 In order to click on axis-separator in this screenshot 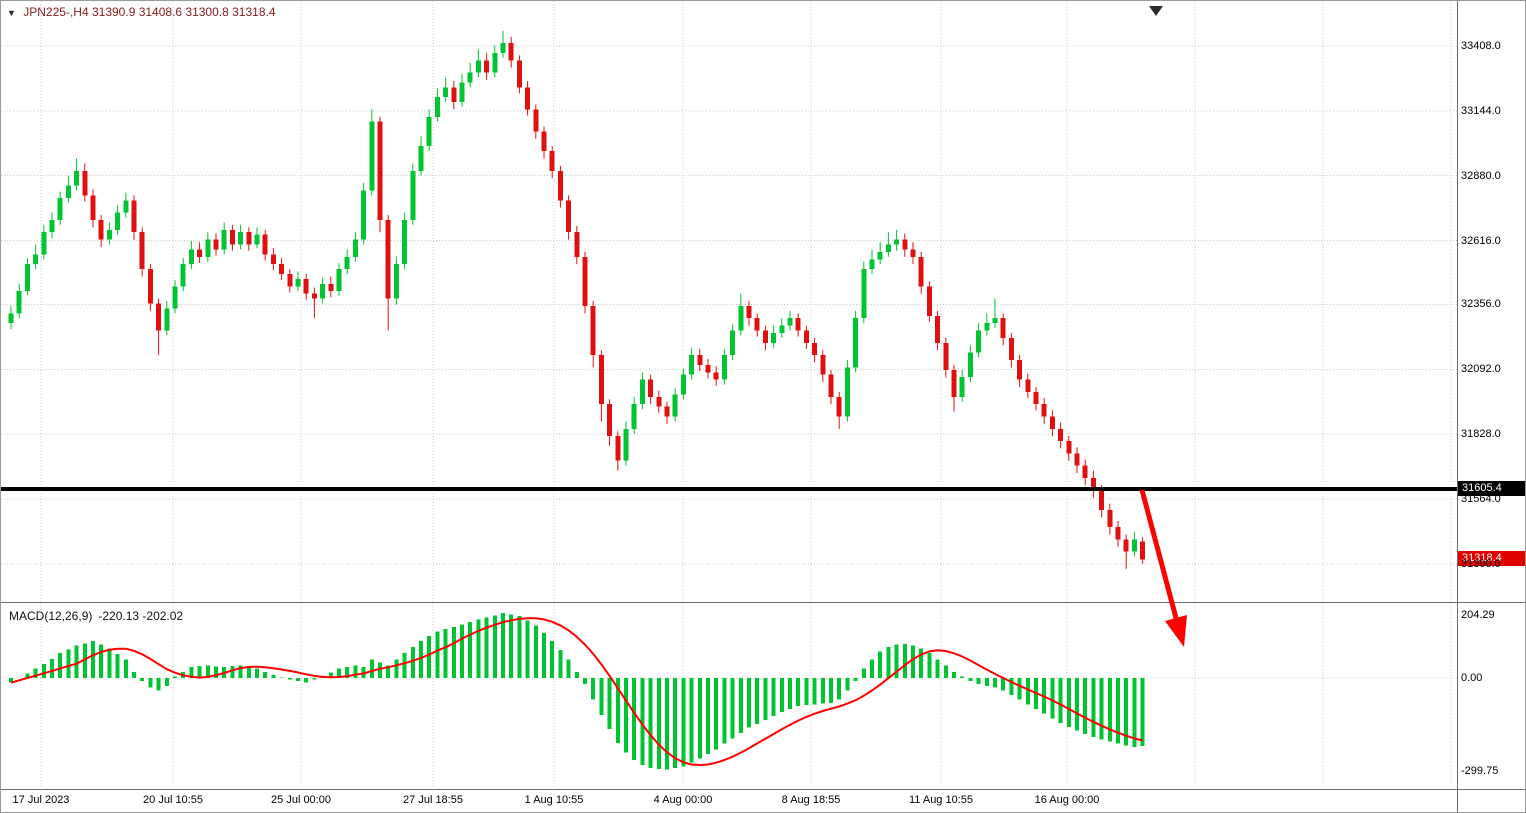, I will do `click(1457, 406)`.